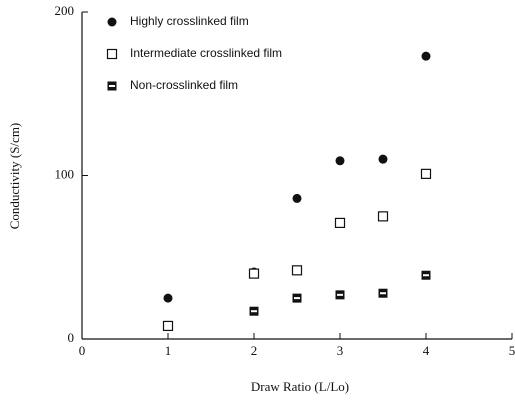 This screenshot has height=403, width=515. What do you see at coordinates (14, 176) in the screenshot?
I see `y-axis-label: Conductivity (S/cm)` at bounding box center [14, 176].